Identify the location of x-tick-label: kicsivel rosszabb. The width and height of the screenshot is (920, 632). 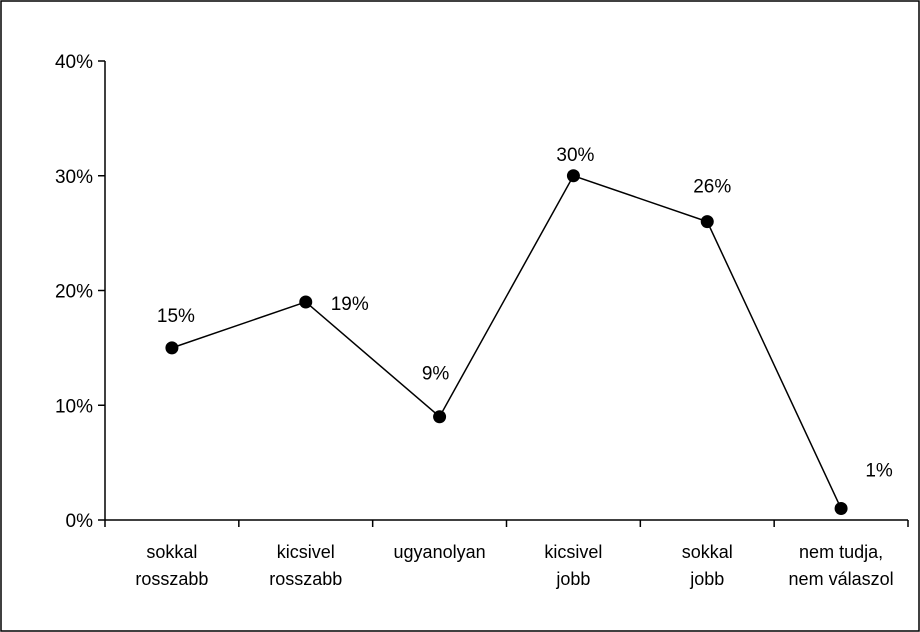
(305, 565).